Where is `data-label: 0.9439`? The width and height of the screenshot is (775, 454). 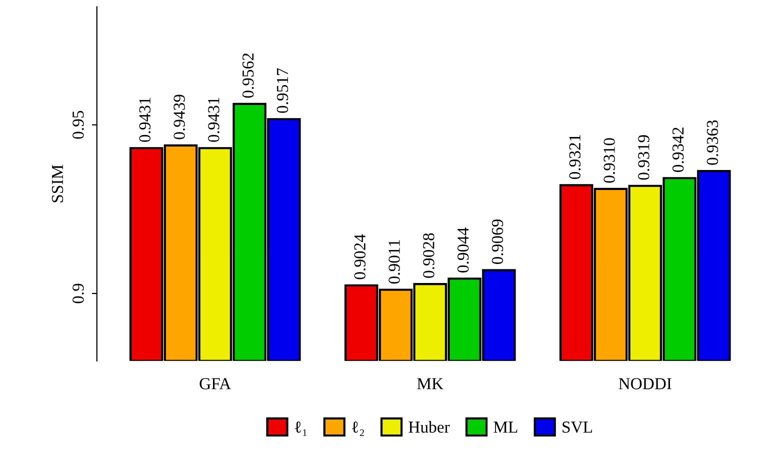
data-label: 0.9439 is located at coordinates (179, 117).